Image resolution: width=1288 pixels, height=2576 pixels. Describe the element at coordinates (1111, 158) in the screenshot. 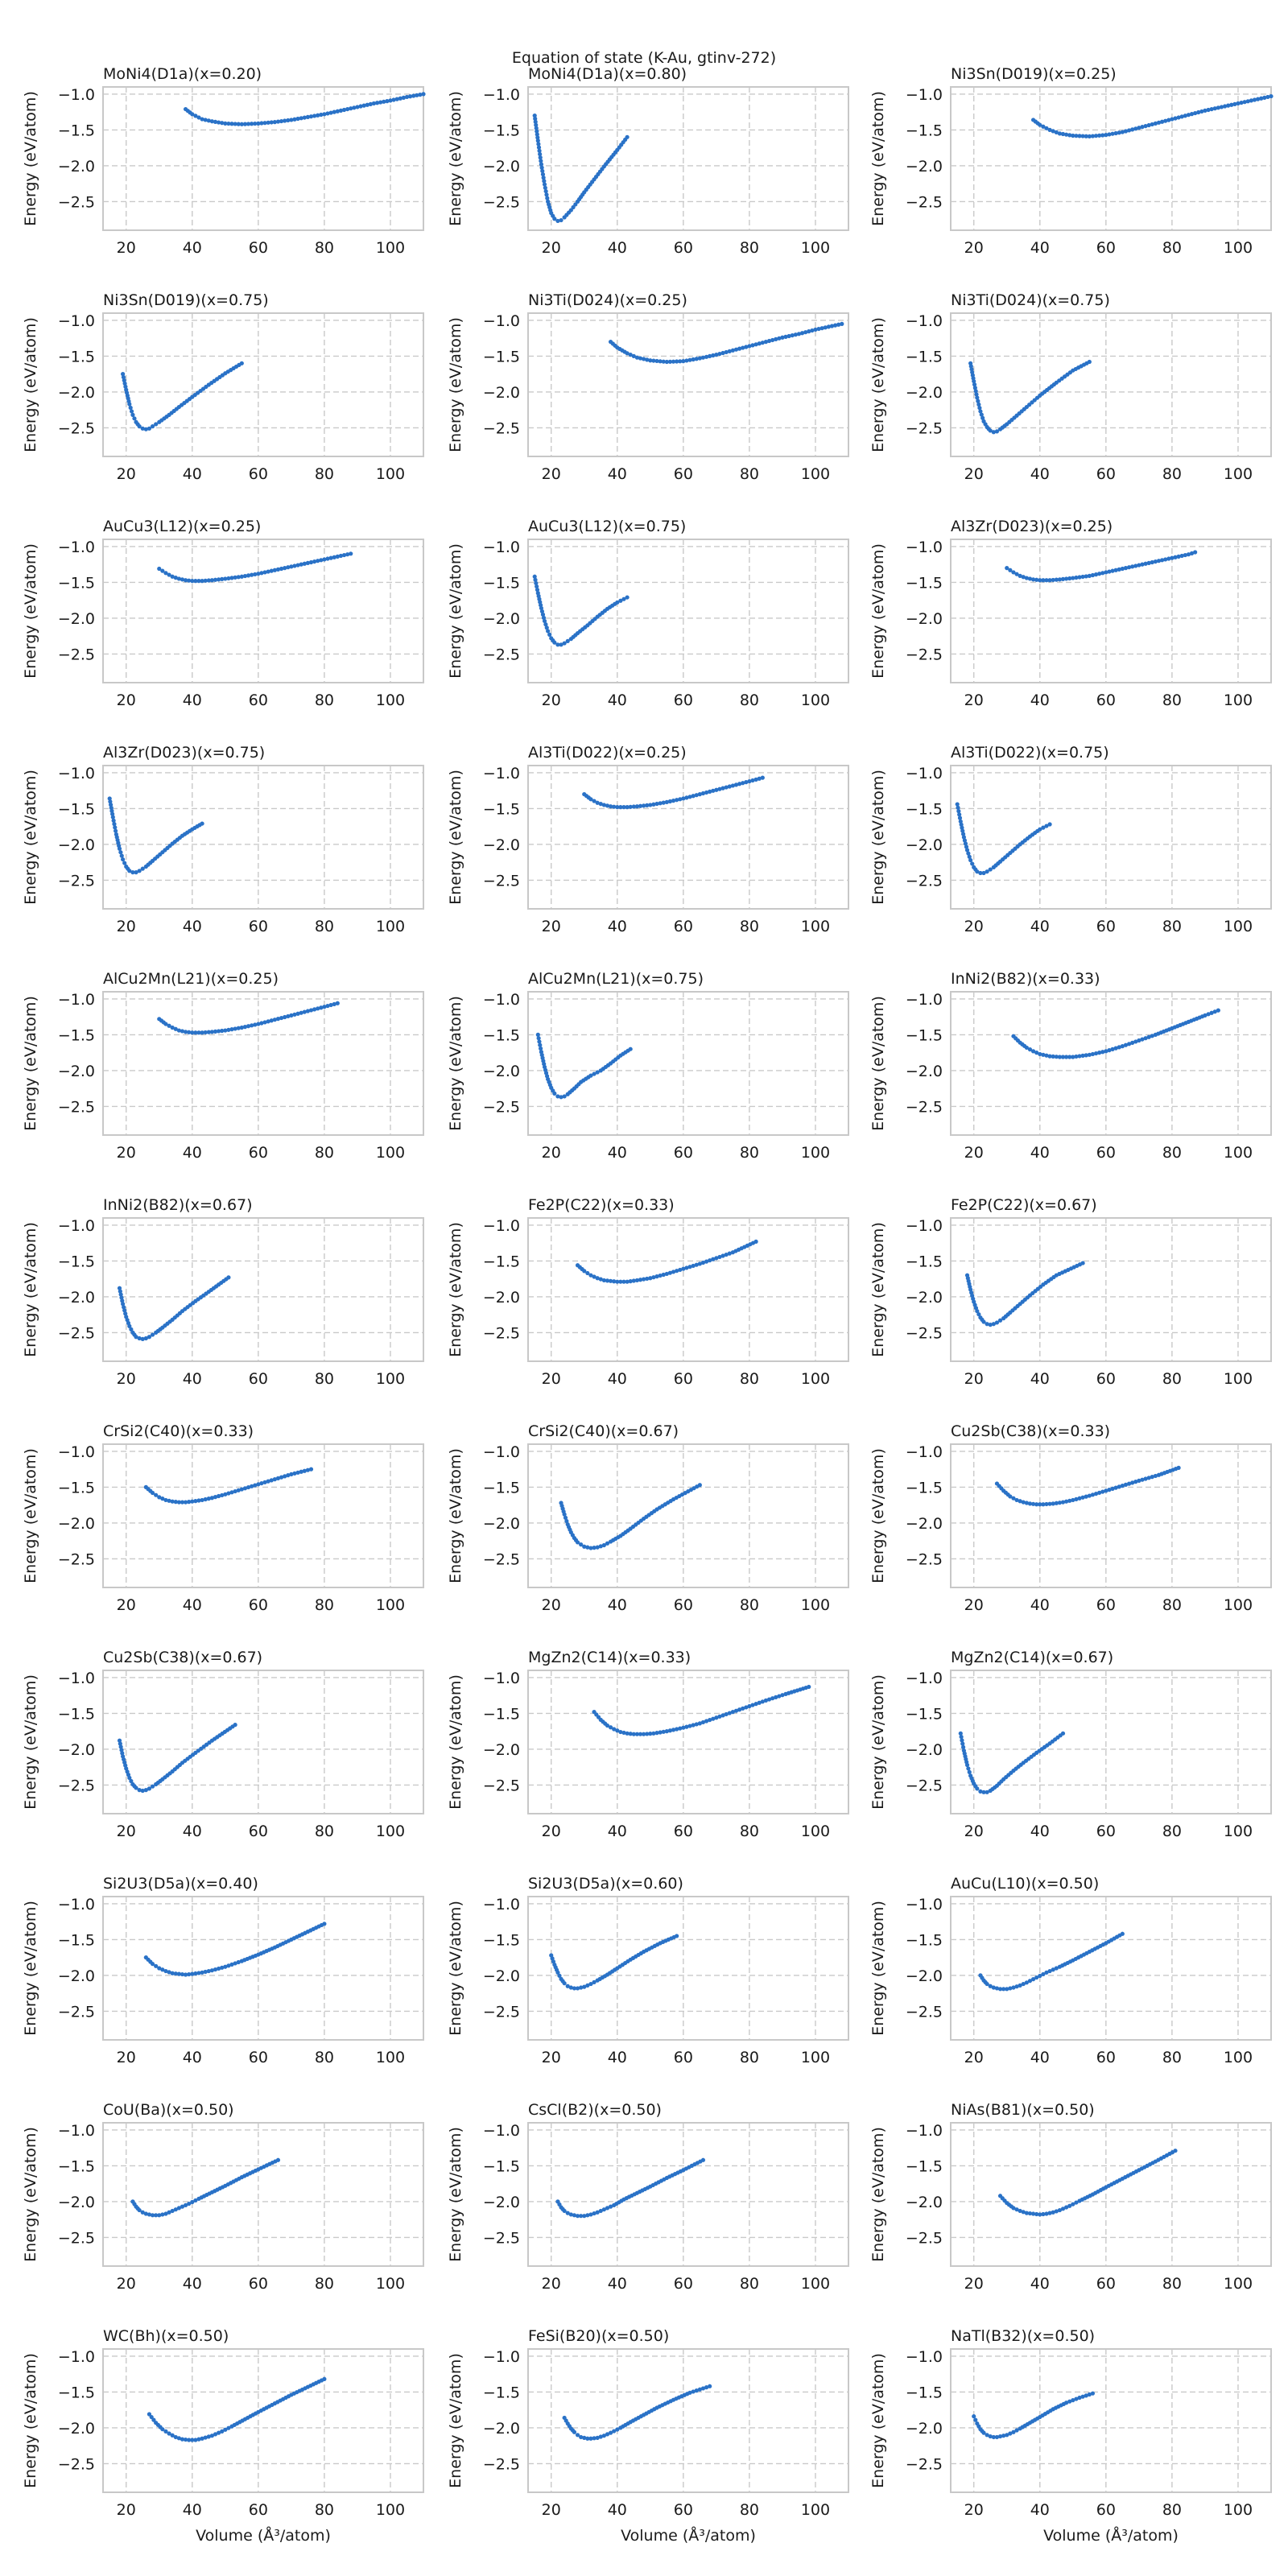

I see `plot-frame` at that location.